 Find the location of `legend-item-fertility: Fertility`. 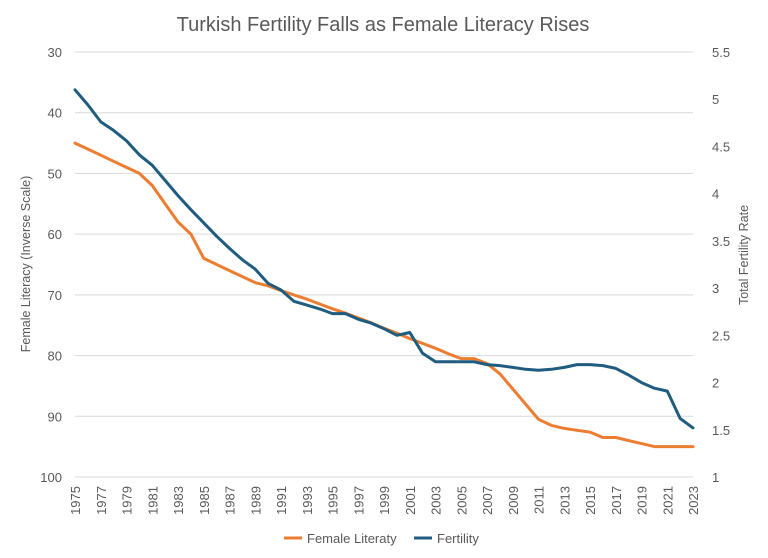

legend-item-fertility: Fertility is located at coordinates (446, 538).